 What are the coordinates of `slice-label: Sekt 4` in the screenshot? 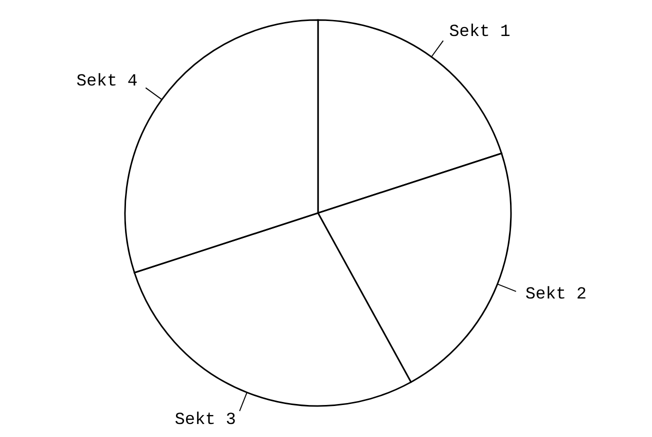 It's located at (107, 82).